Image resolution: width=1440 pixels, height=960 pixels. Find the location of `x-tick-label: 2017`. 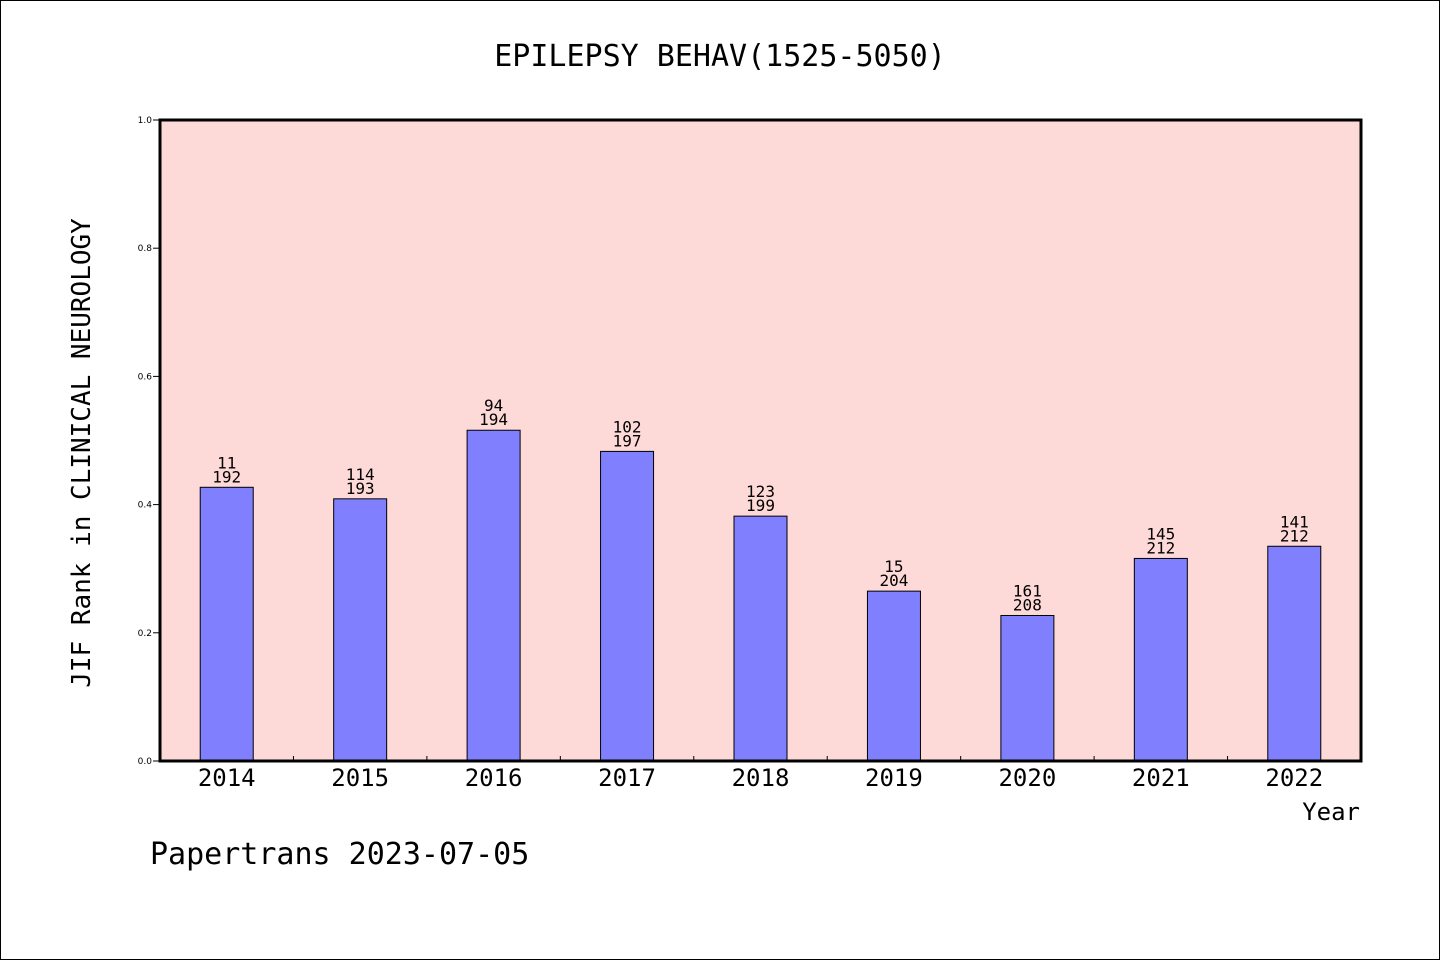

x-tick-label: 2017 is located at coordinates (627, 778).